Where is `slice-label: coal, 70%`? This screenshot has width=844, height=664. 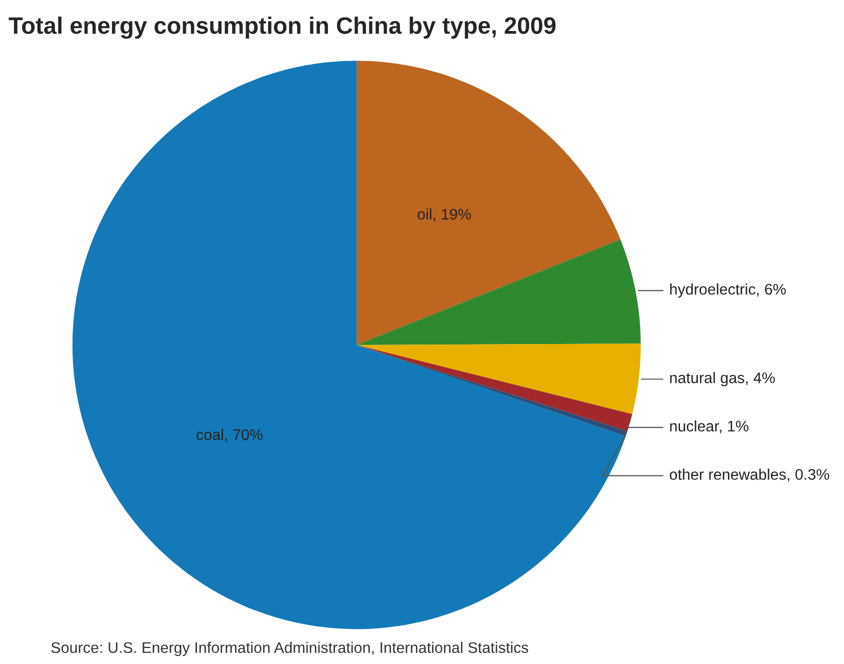
slice-label: coal, 70% is located at coordinates (229, 435).